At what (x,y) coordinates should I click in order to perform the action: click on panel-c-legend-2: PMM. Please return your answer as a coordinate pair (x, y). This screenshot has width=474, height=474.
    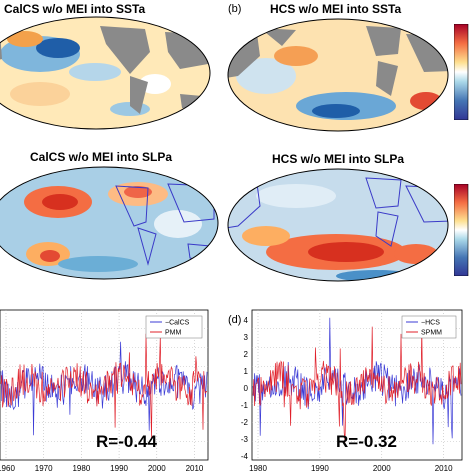
    Looking at the image, I should click on (173, 333).